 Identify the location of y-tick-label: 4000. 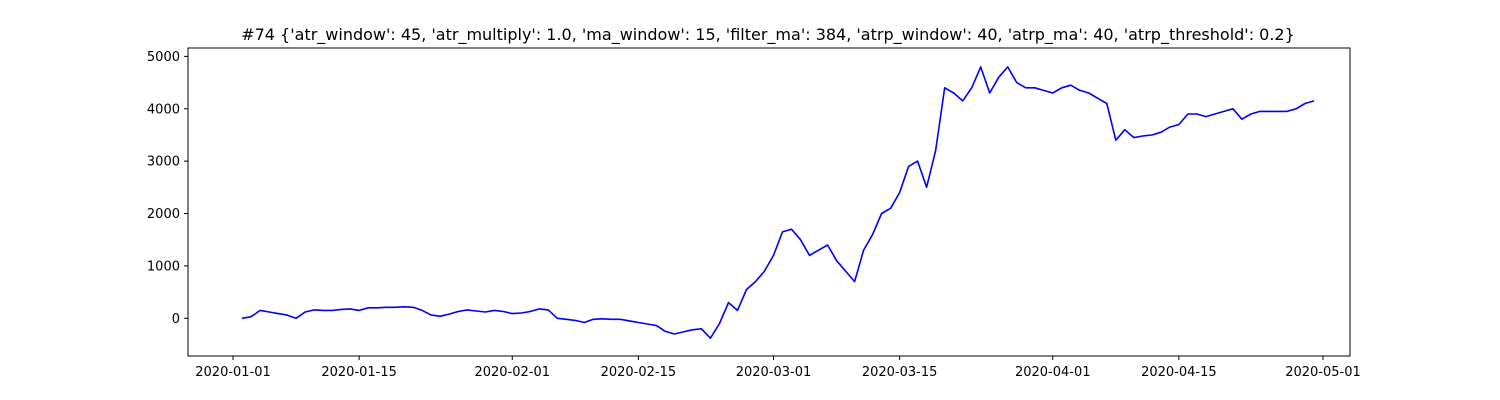
(163, 109).